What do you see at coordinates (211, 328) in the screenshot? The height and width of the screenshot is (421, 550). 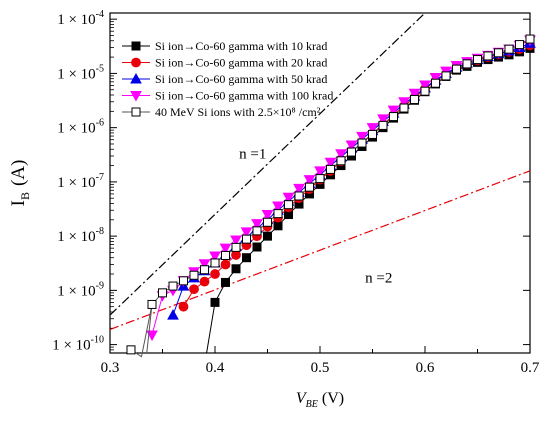 I see `series-1-dropoff` at bounding box center [211, 328].